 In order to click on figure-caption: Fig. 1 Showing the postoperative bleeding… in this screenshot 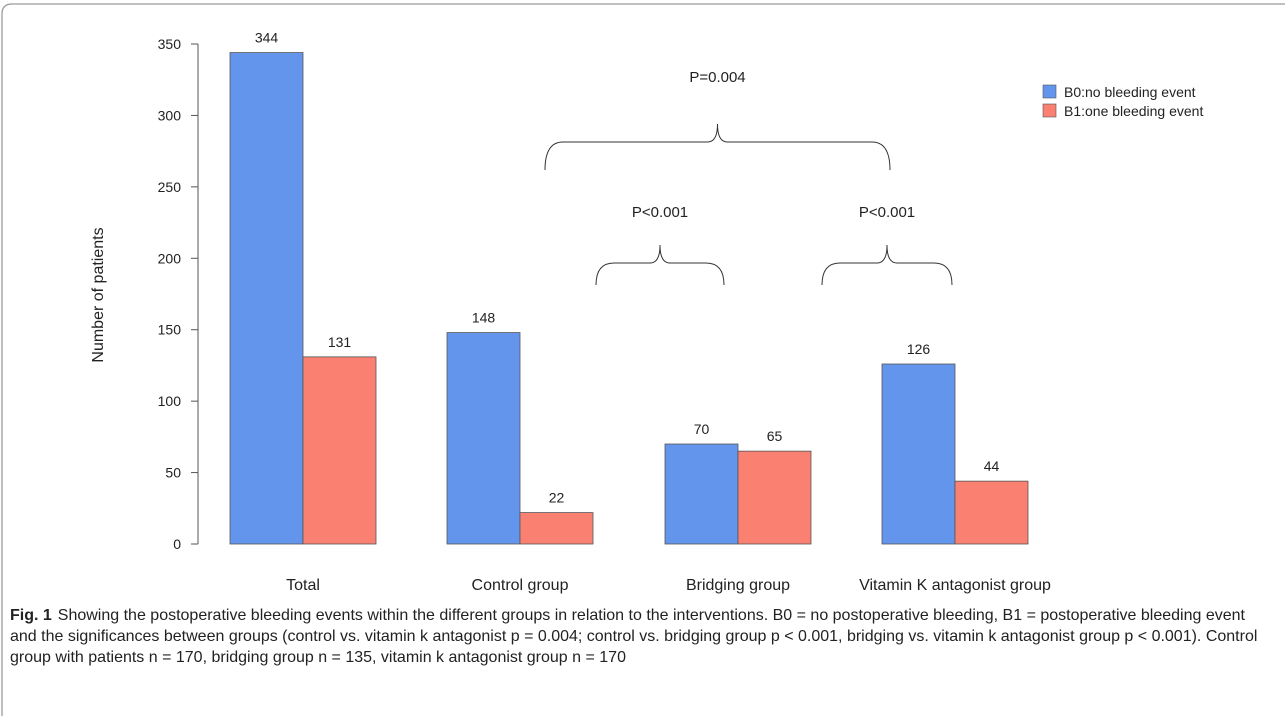, I will do `click(637, 636)`.